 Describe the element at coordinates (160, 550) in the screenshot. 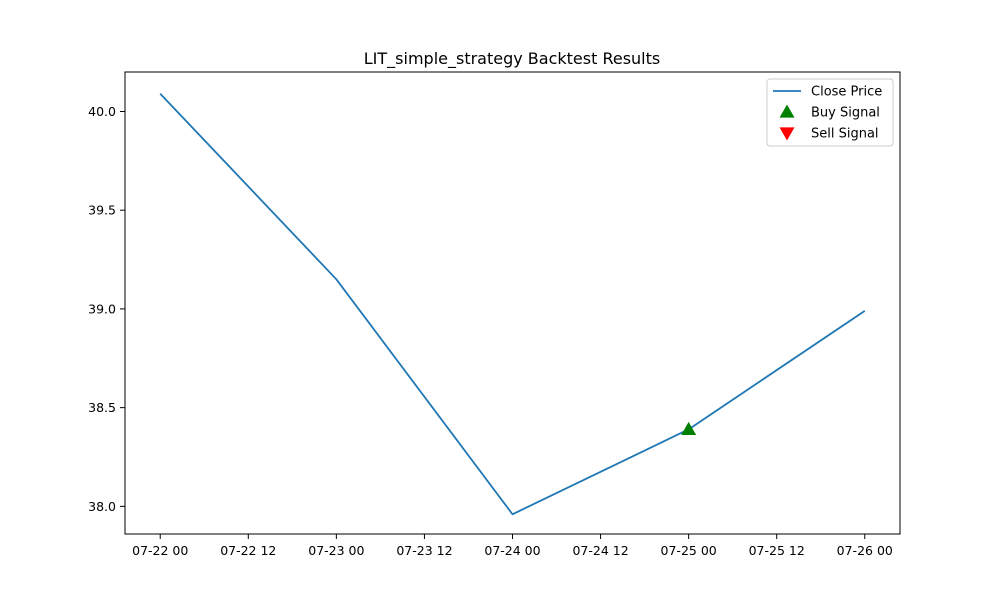

I see `x-tick-label: 07-22 00` at that location.